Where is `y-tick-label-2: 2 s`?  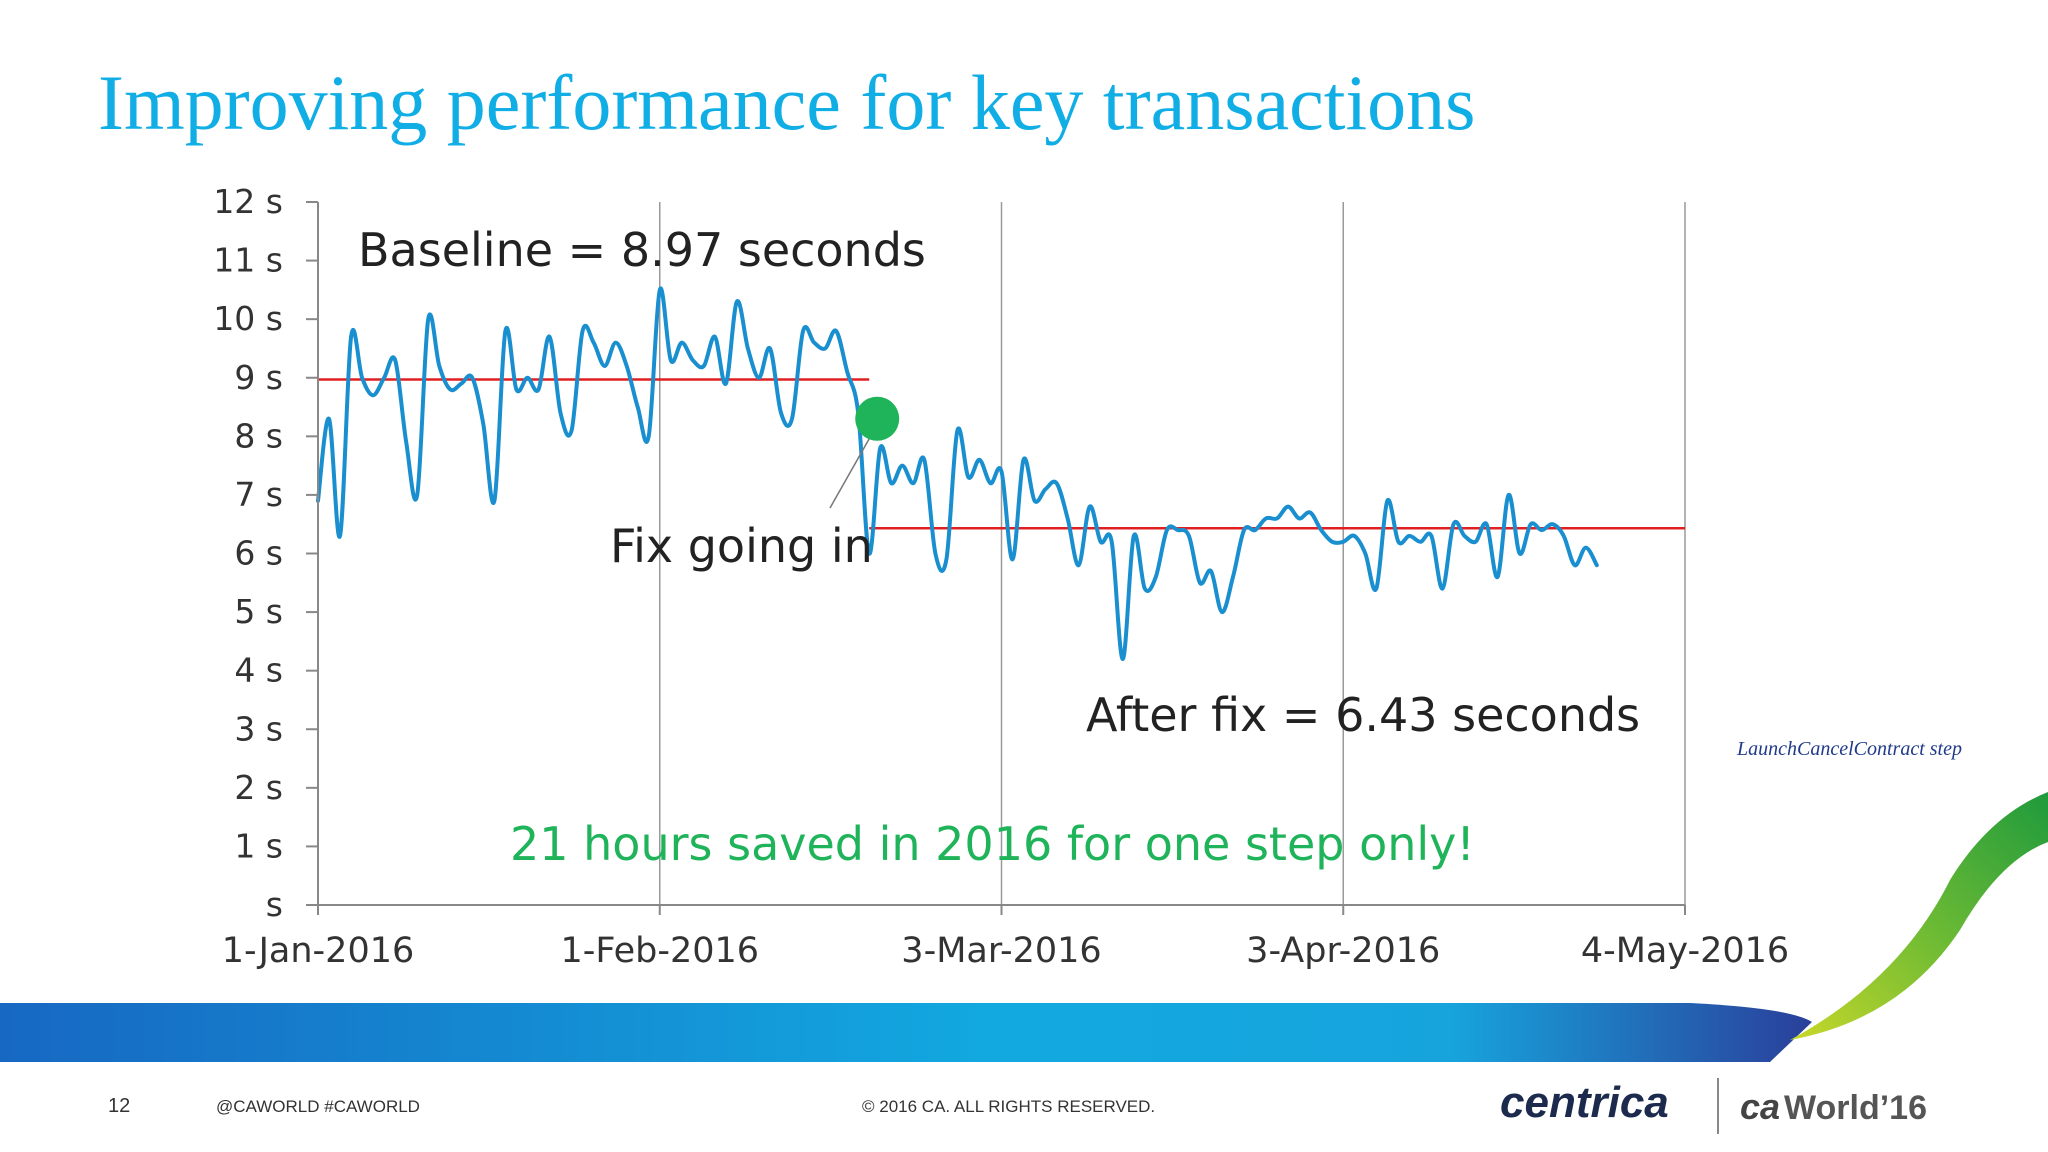 y-tick-label-2: 2 s is located at coordinates (258, 787).